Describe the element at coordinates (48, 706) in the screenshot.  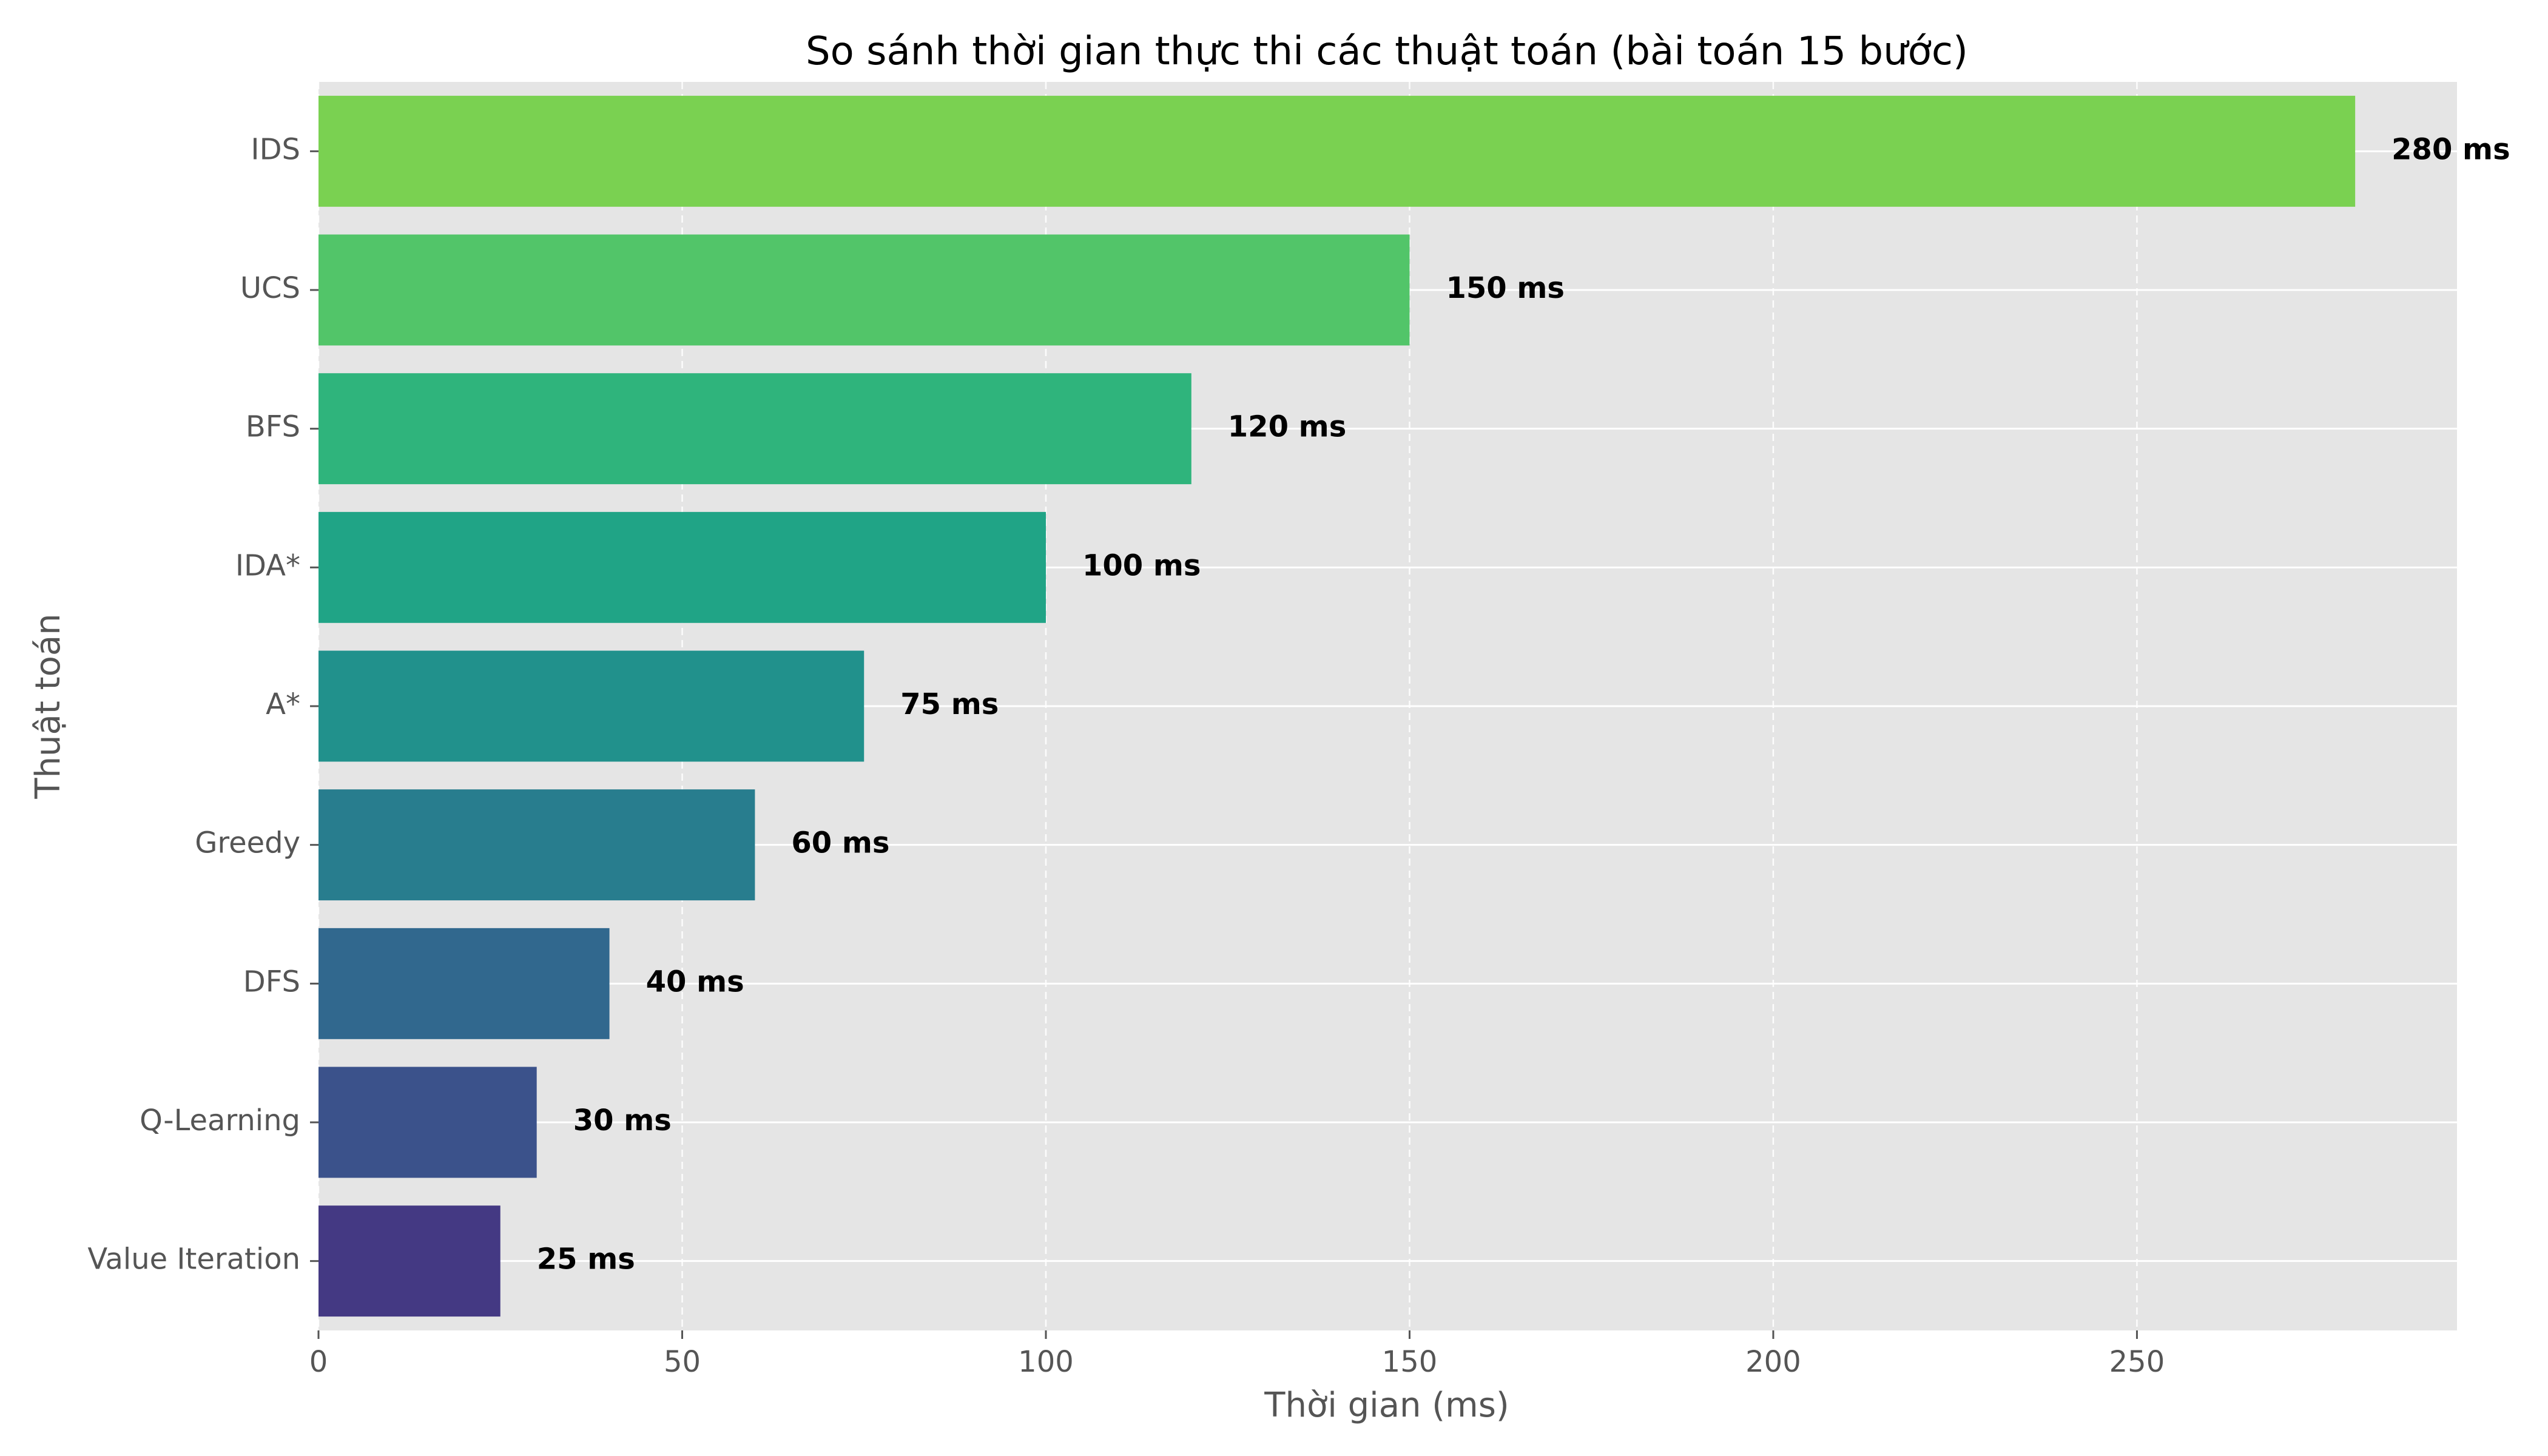
I see `y-axis-label: Thuật toán` at that location.